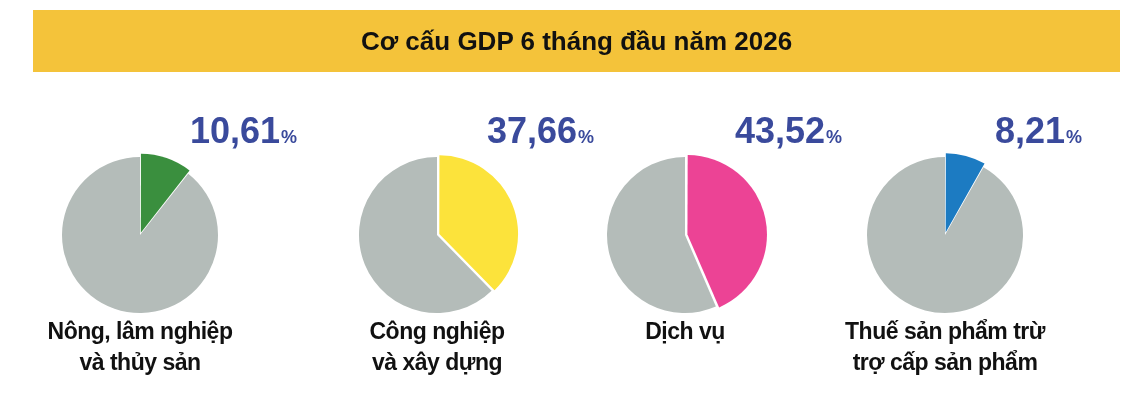 Image resolution: width=1147 pixels, height=396 pixels. I want to click on data-label: 37,66%, so click(541, 130).